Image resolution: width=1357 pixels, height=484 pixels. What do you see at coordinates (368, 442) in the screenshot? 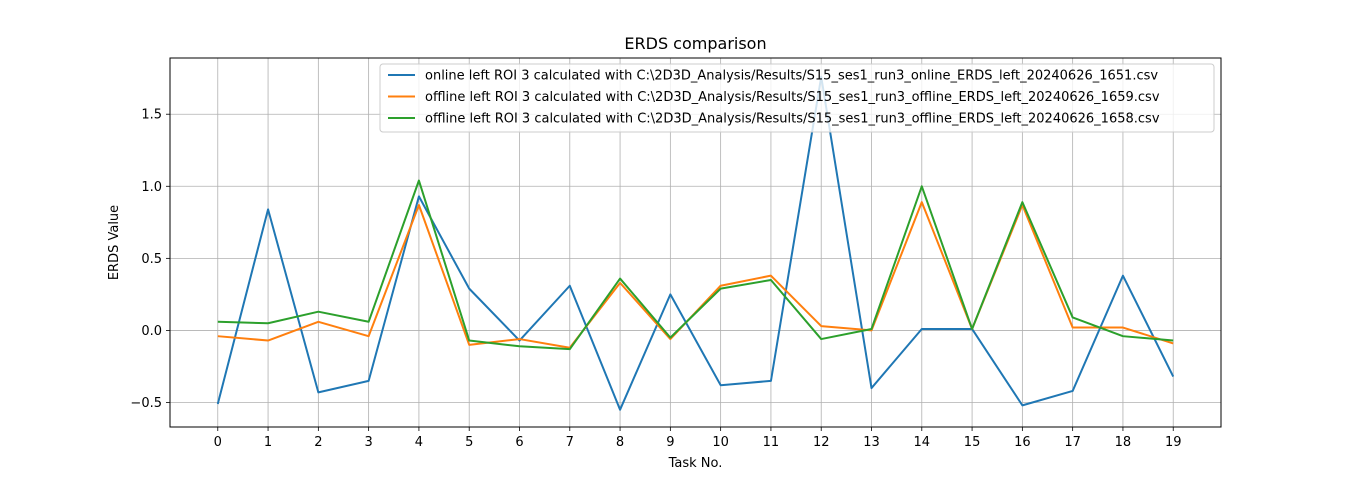
I see `x-tick-label: 3` at bounding box center [368, 442].